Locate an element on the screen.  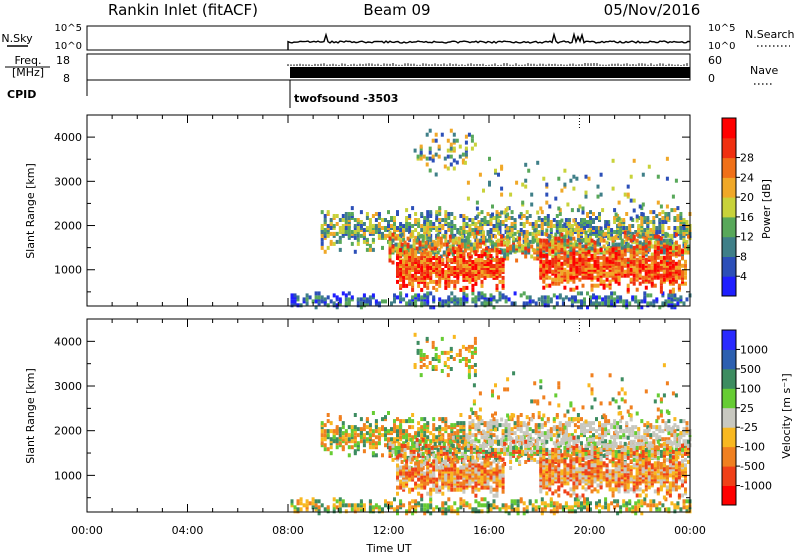
colorbar-tick-label: 12 is located at coordinates (747, 237).